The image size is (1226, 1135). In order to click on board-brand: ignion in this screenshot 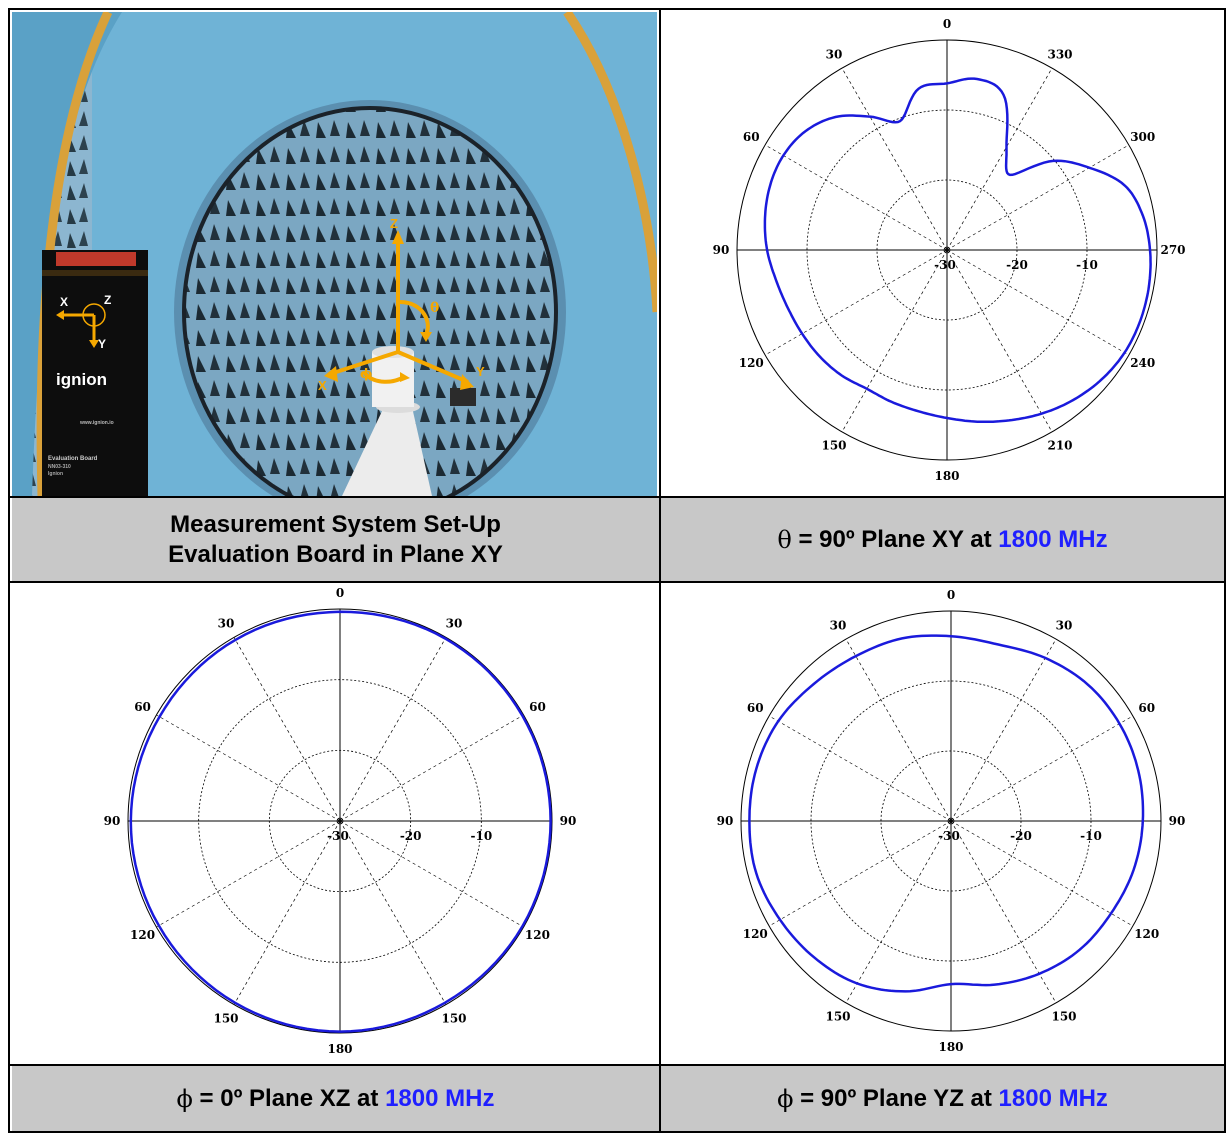, I will do `click(81, 379)`.